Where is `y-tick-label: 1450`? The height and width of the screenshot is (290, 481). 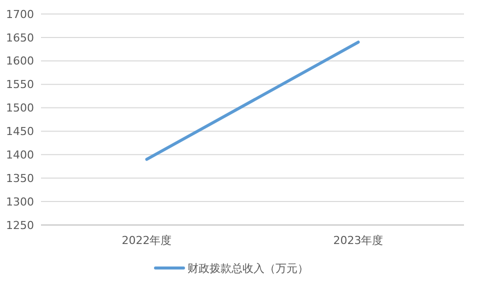 y-tick-label: 1450 is located at coordinates (20, 131).